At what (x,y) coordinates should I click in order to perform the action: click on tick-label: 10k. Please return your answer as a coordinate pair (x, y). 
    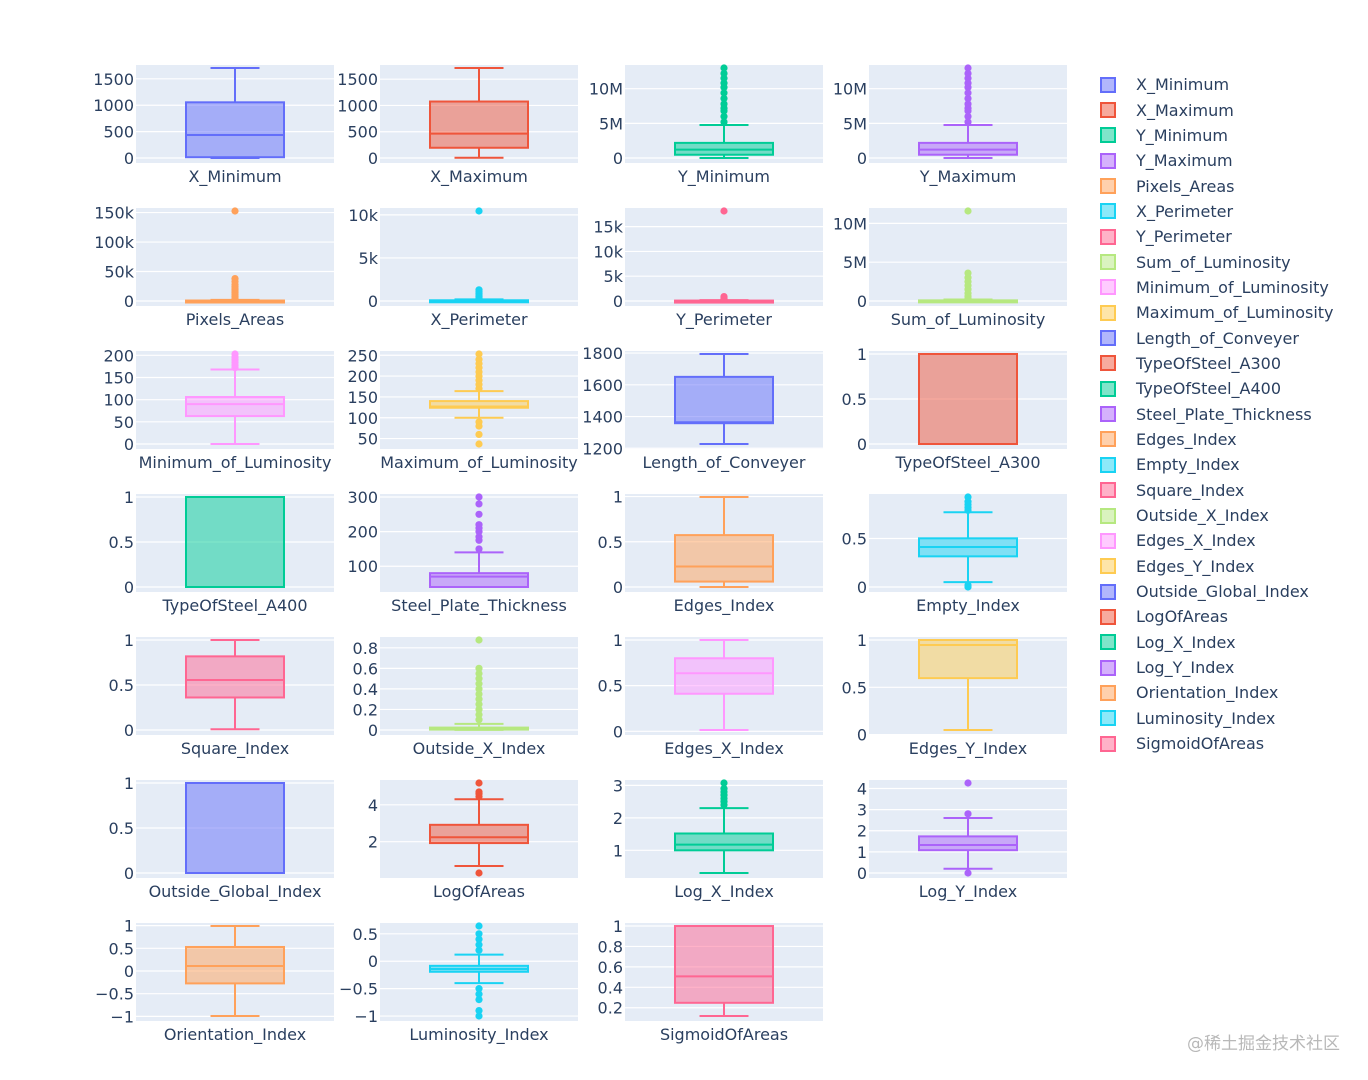
    Looking at the image, I should click on (608, 251).